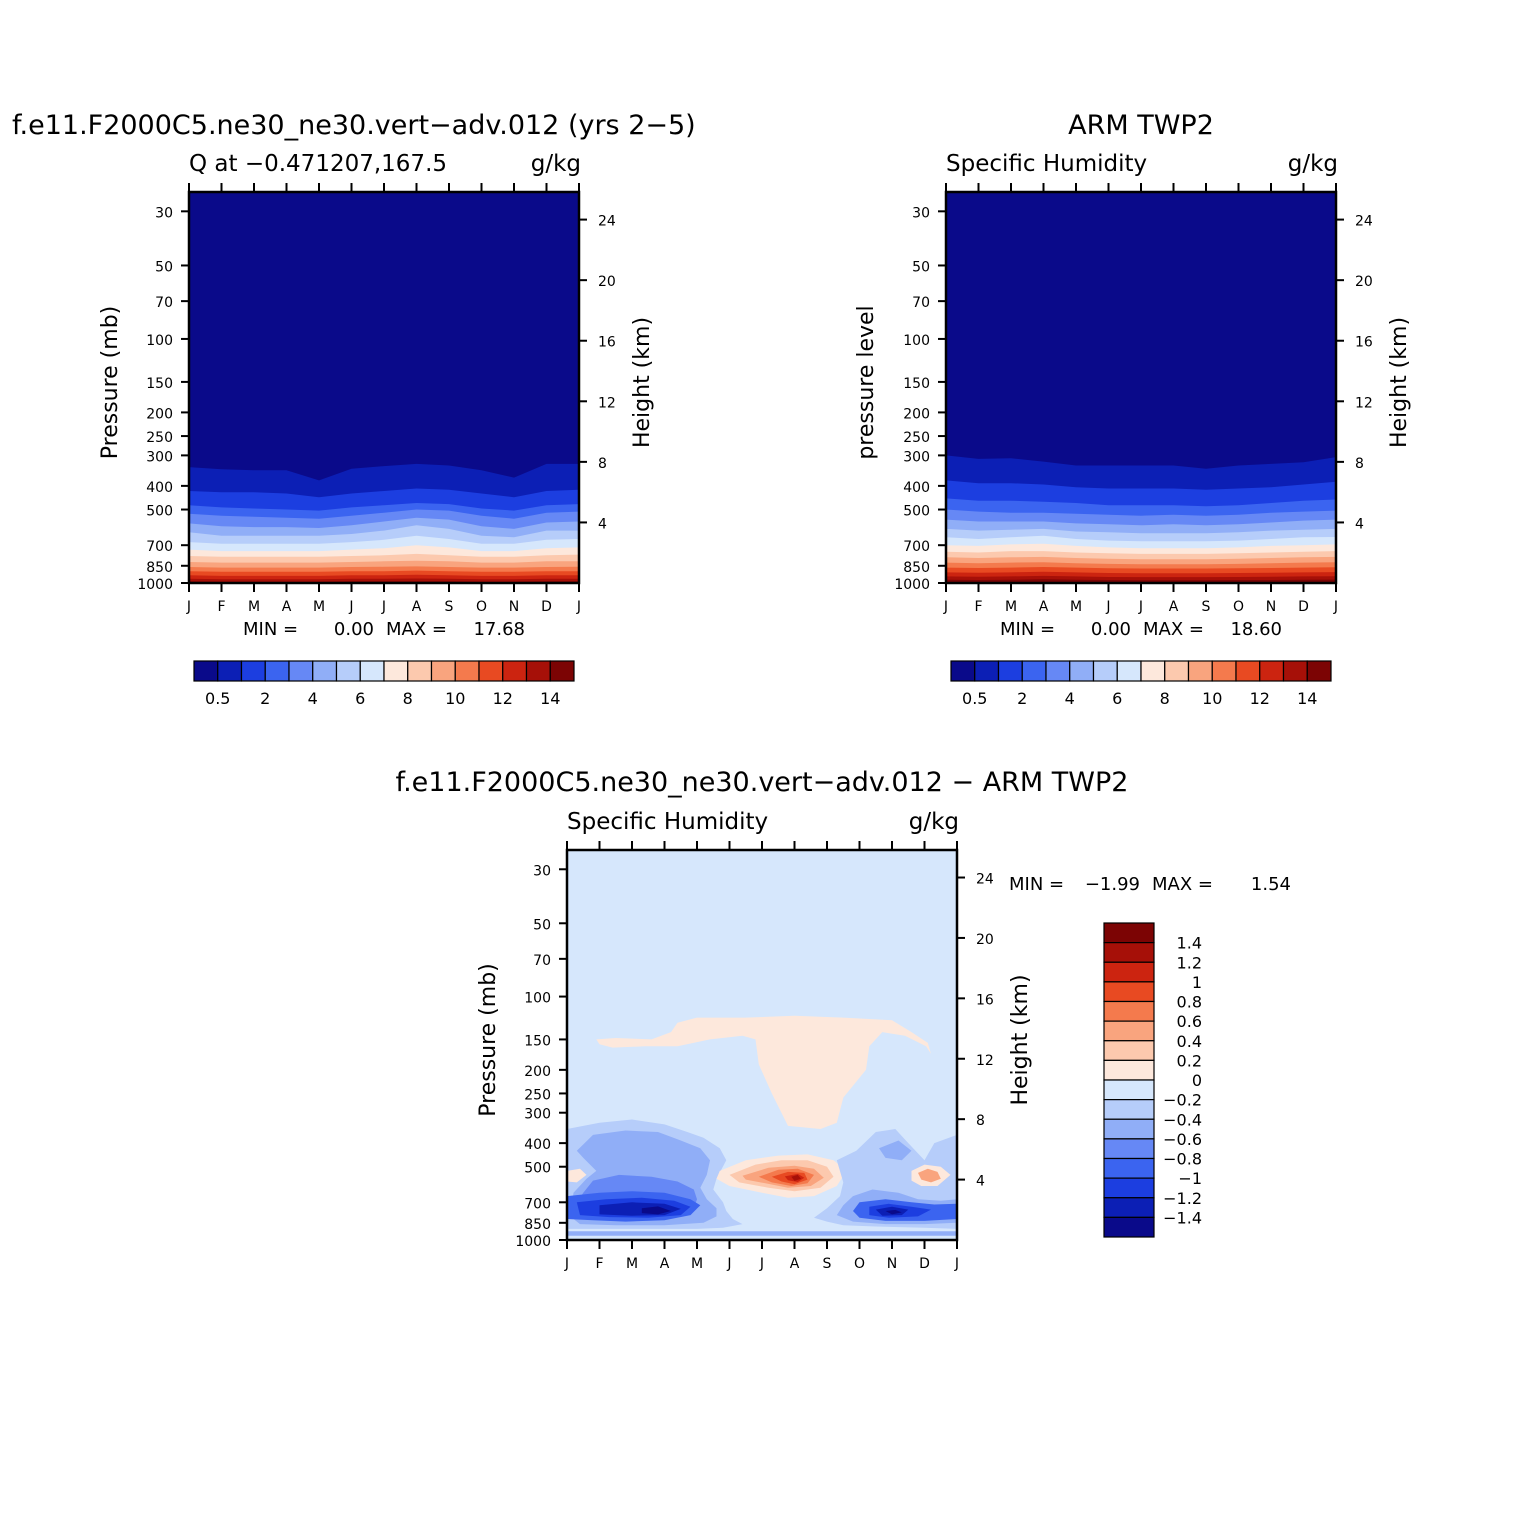  Describe the element at coordinates (360, 698) in the screenshot. I see `colorbar-label: 6` at that location.